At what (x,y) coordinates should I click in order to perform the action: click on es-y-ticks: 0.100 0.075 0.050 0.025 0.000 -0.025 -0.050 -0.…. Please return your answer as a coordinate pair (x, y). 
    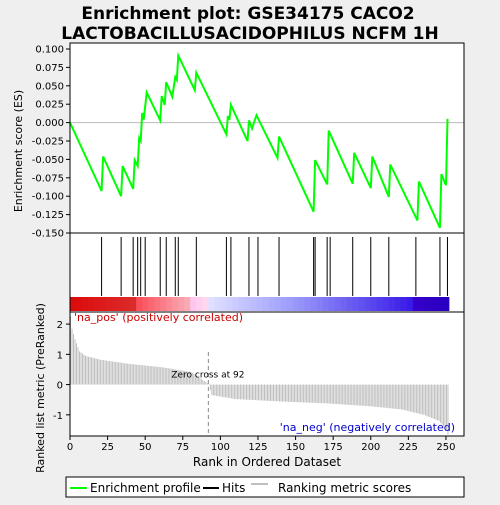
    Looking at the image, I should click on (51, 142).